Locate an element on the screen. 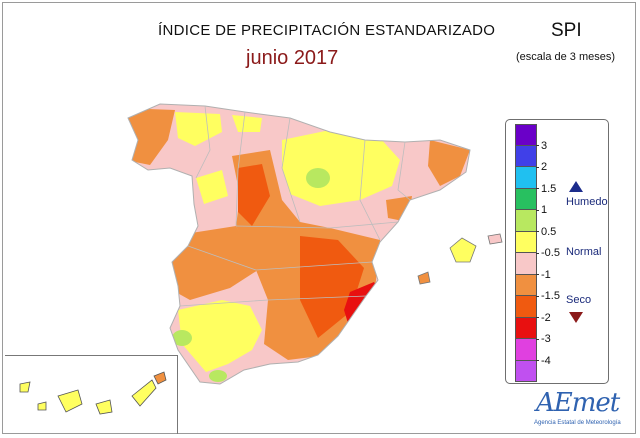  spi-zone-central-core is located at coordinates (254, 195).